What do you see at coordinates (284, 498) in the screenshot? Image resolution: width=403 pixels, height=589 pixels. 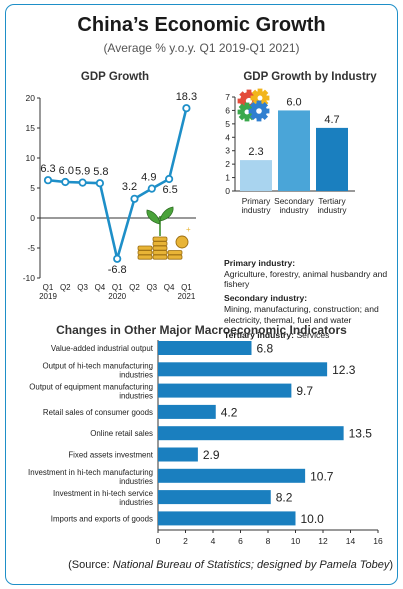 I see `data-label: 8.2` at bounding box center [284, 498].